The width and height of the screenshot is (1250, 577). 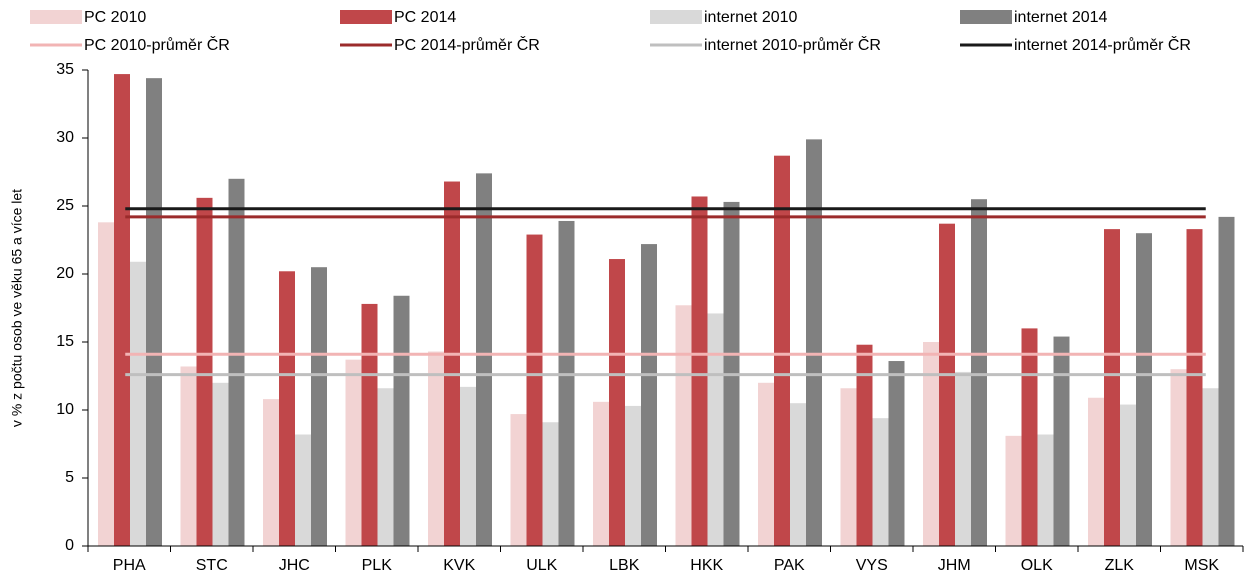 What do you see at coordinates (1201, 565) in the screenshot?
I see `x-tick-label: MSK` at bounding box center [1201, 565].